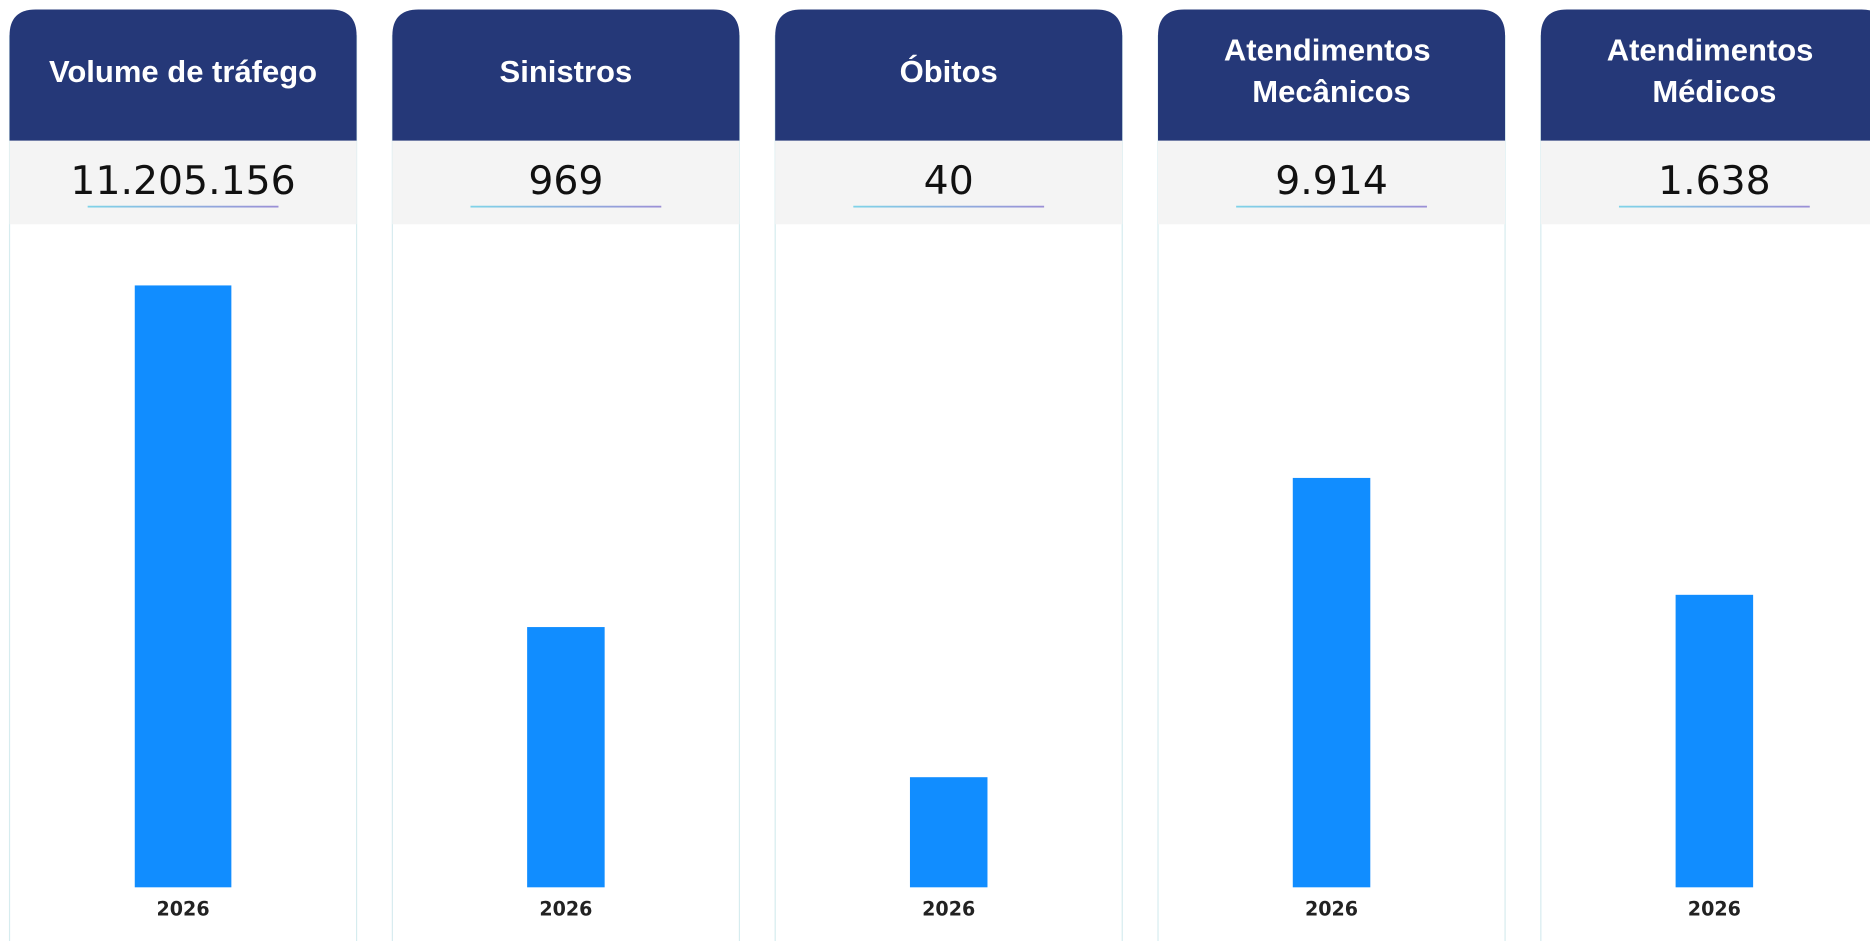 This screenshot has height=941, width=1870. I want to click on card-value: 11.205.156, so click(182, 181).